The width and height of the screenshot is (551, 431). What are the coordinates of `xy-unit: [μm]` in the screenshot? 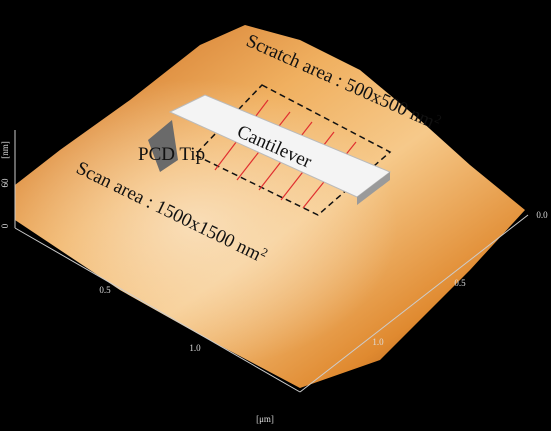 It's located at (265, 419).